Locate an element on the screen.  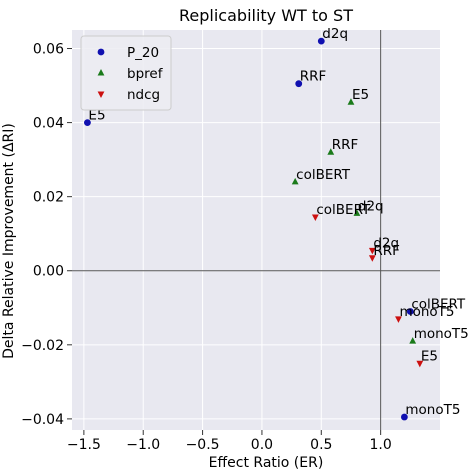
y-tick-label: 0.06 is located at coordinates (48, 50).